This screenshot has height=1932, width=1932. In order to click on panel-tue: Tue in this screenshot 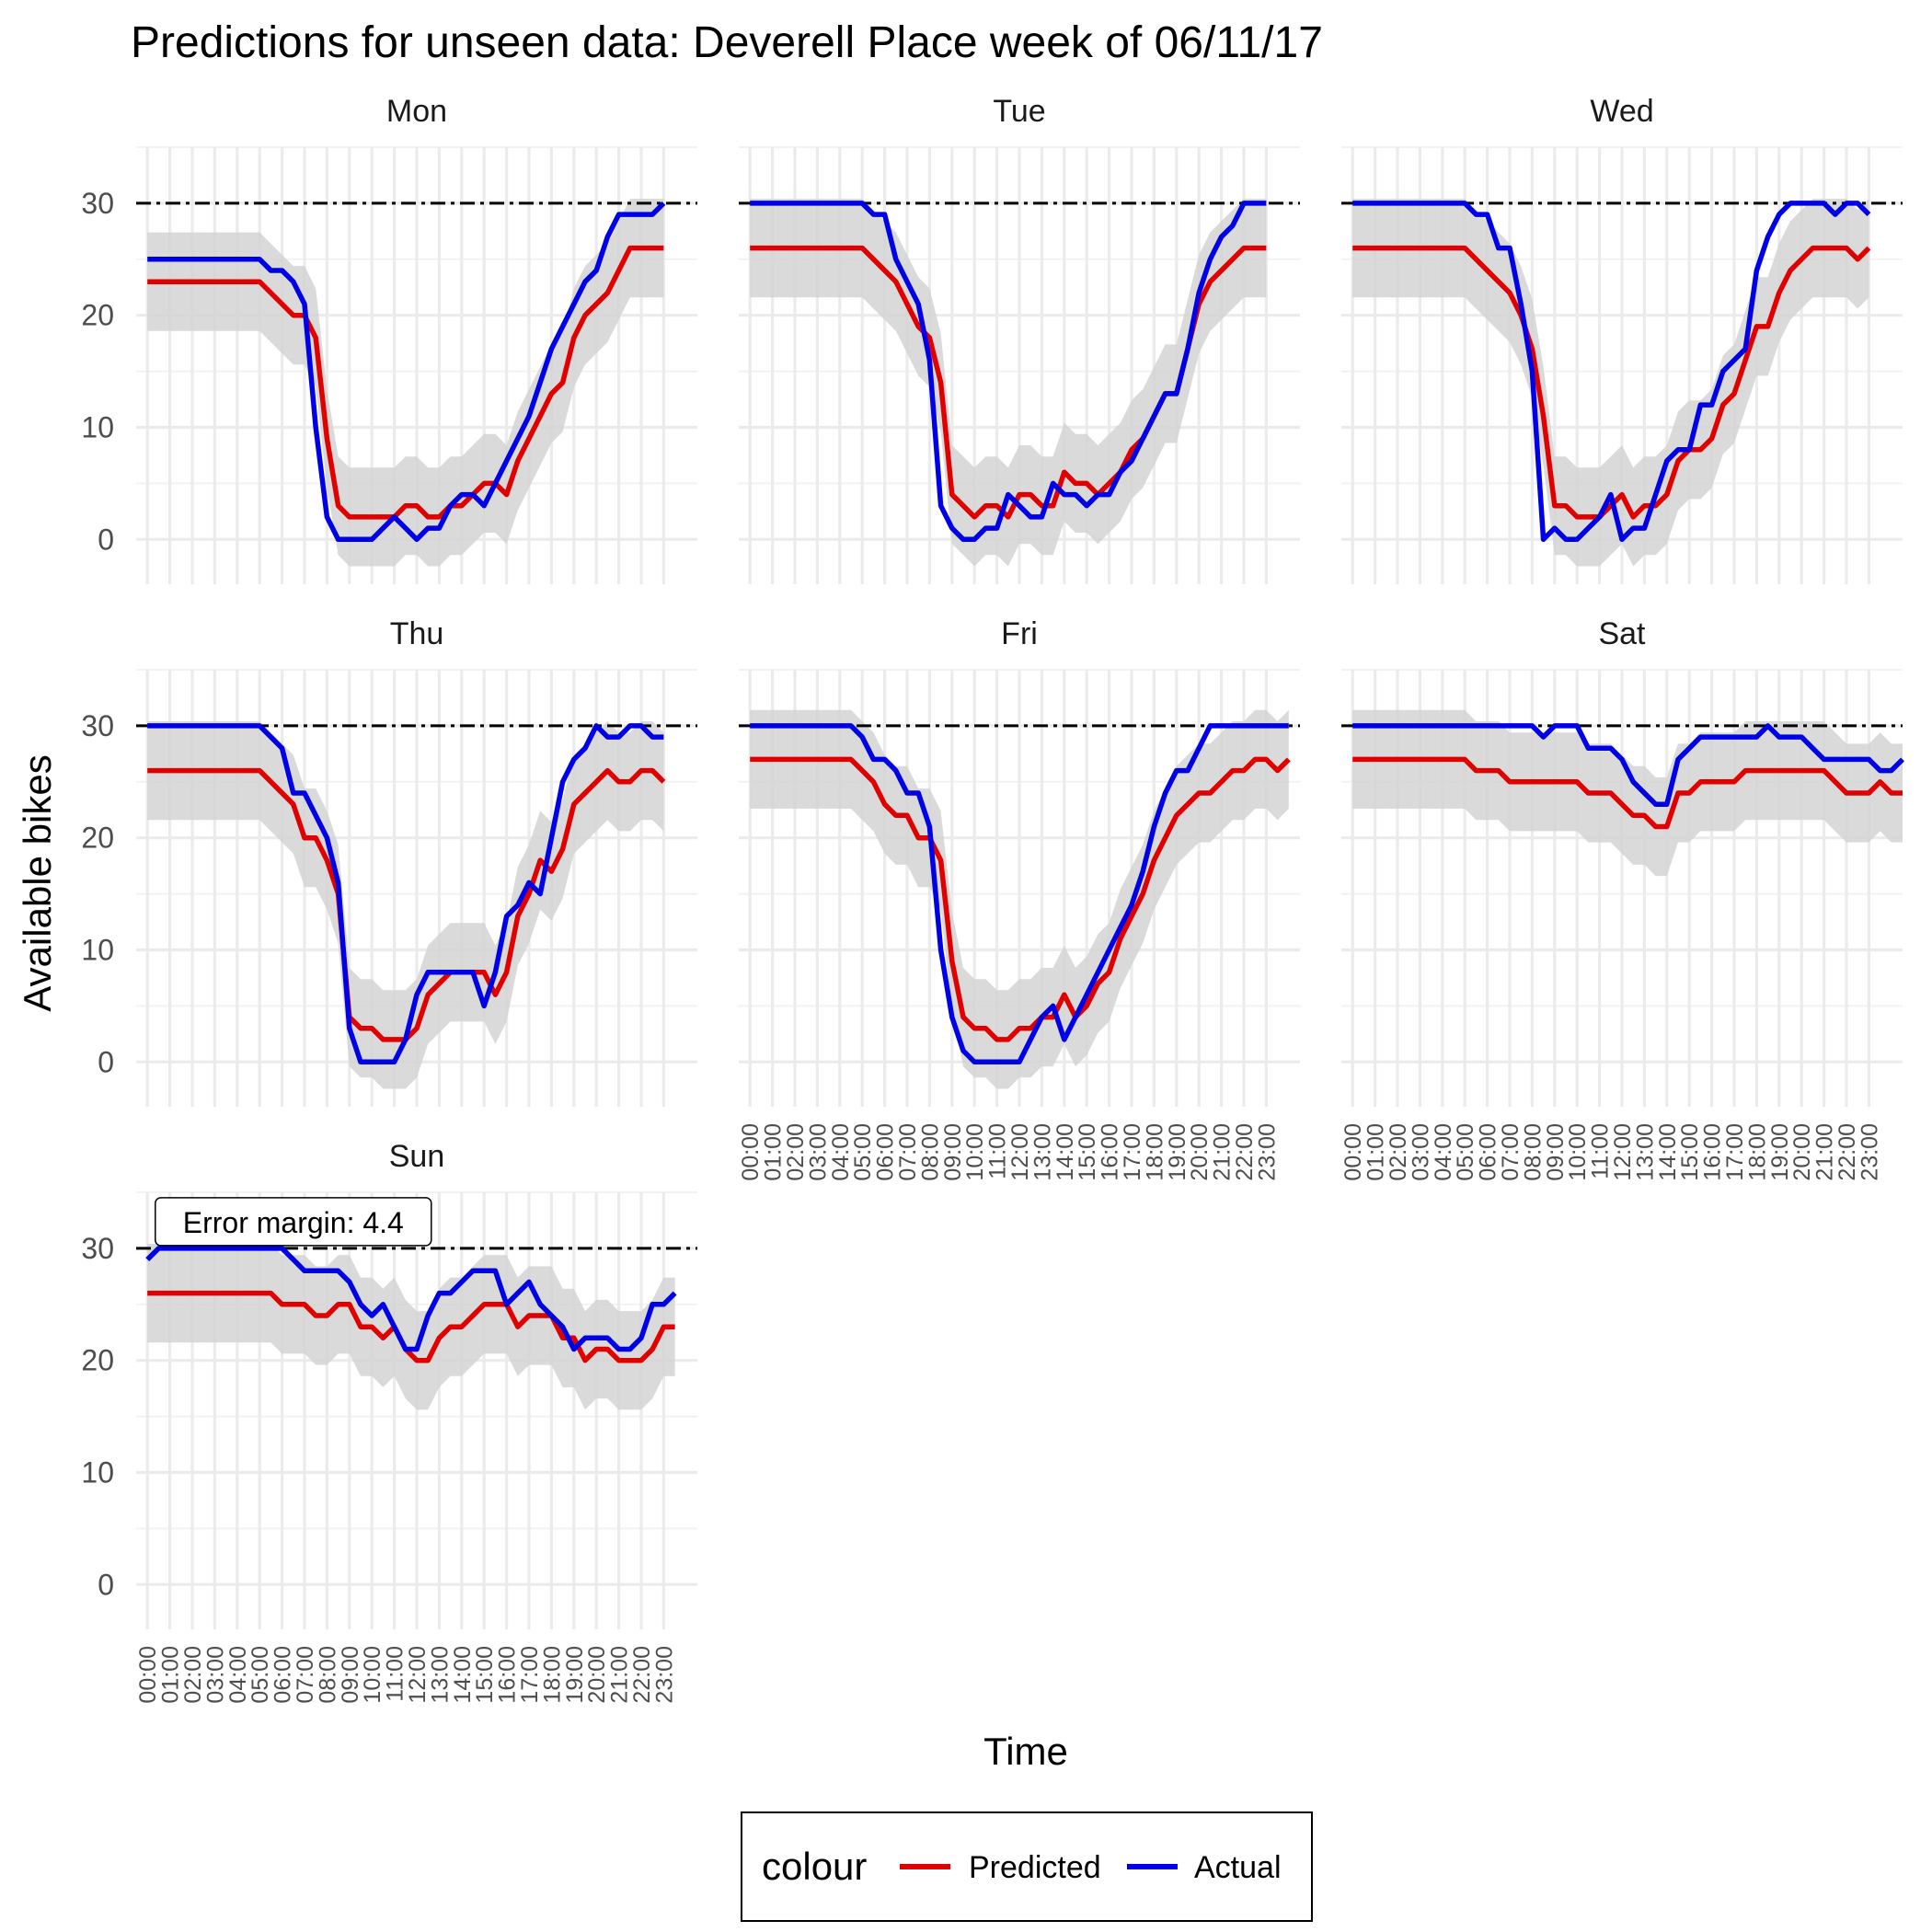, I will do `click(1020, 339)`.